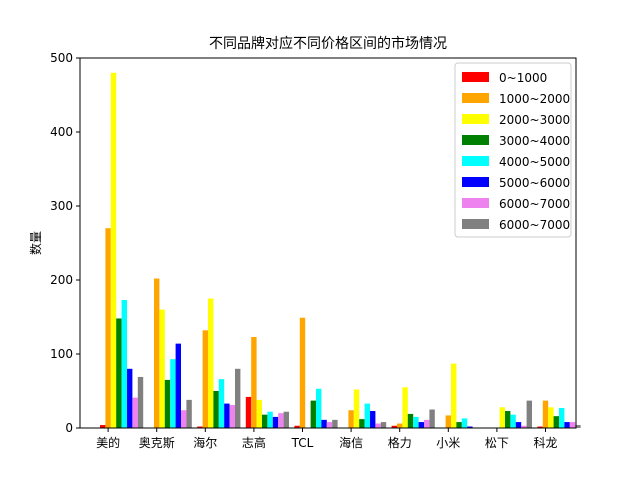 Image resolution: width=640 pixels, height=480 pixels. Describe the element at coordinates (61, 354) in the screenshot. I see `y-tick-label: 100` at that location.